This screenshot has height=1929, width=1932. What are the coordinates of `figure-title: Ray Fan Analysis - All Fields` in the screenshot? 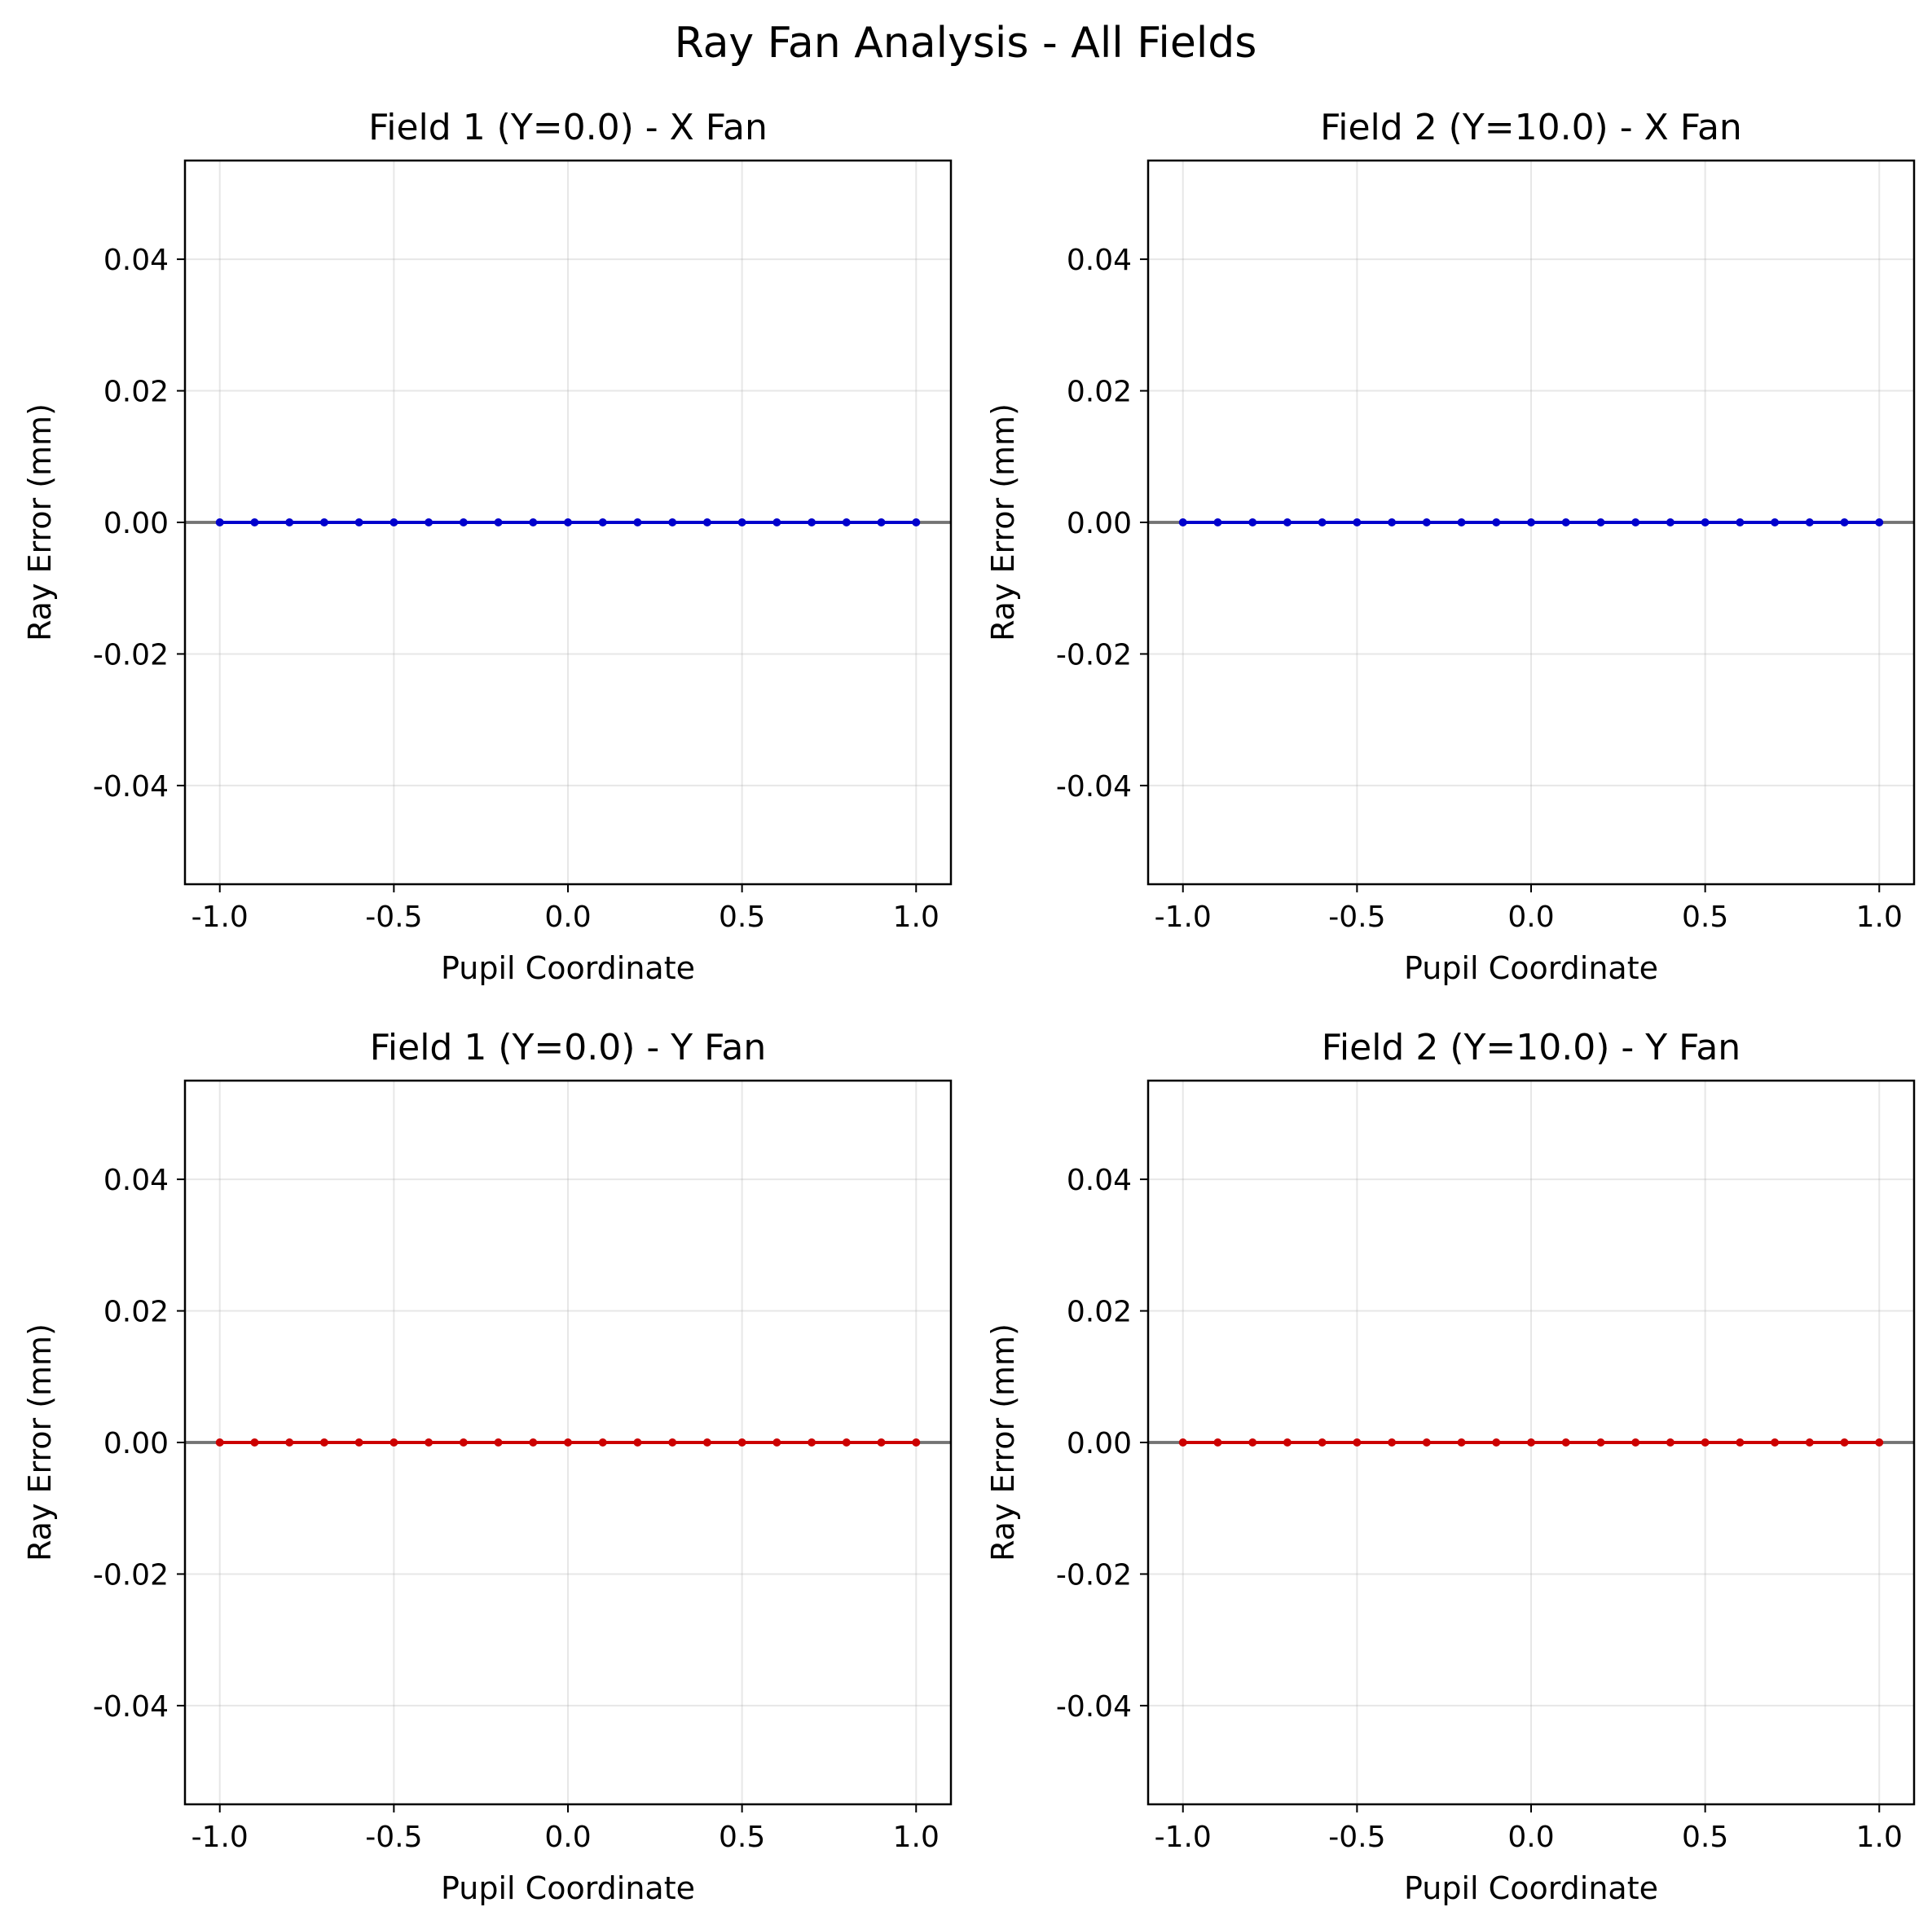 It's located at (966, 43).